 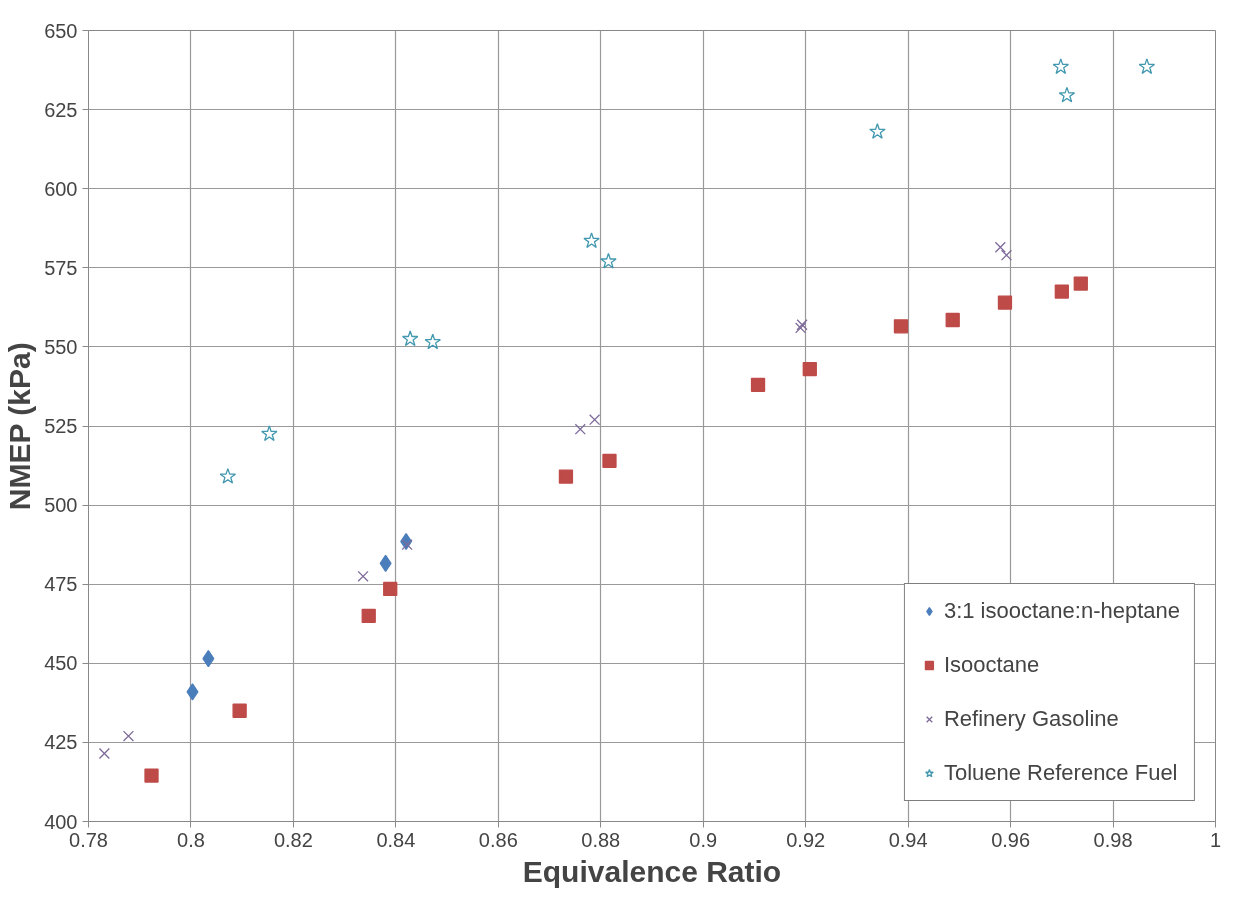 I want to click on x-tick-label: 0.92, so click(x=806, y=839).